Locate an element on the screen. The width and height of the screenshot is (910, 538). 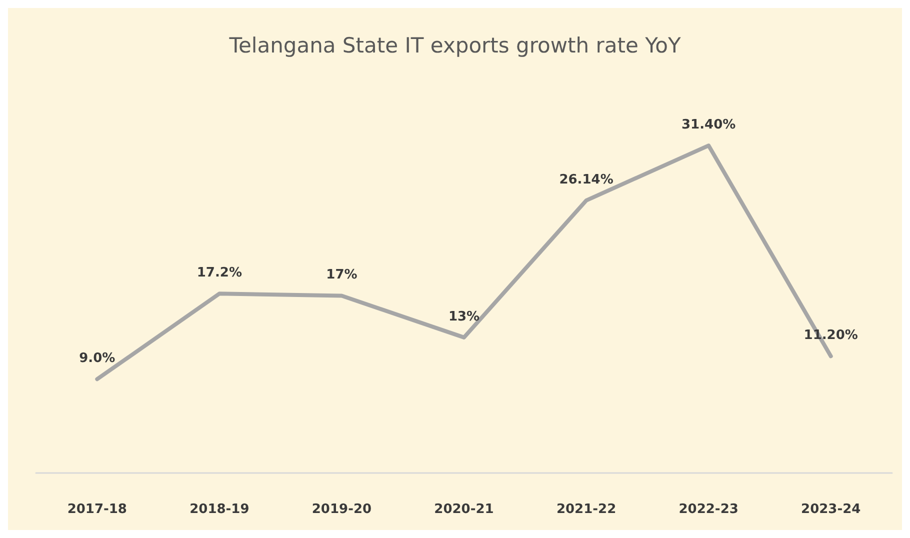
x-tick-label: 2019-20 is located at coordinates (342, 509).